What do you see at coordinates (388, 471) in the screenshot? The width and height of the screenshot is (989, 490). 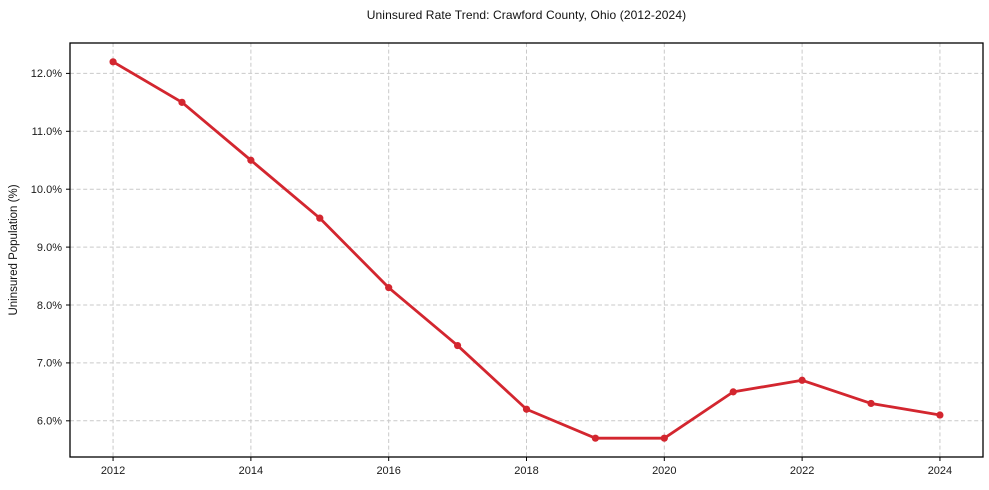 I see `x-tick-label: 2016` at bounding box center [388, 471].